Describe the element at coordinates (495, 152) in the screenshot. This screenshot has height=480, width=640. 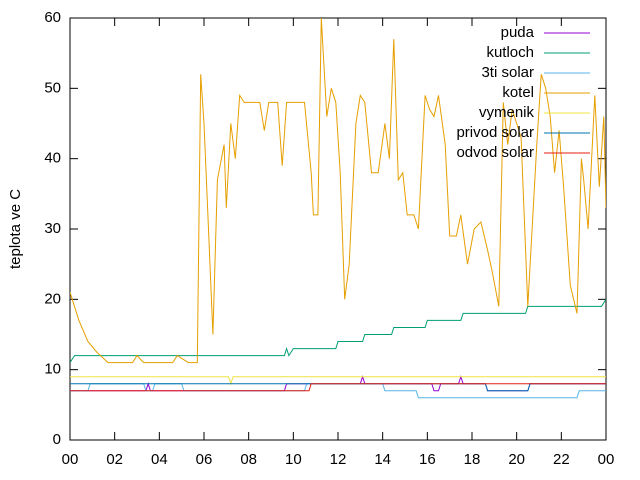
I see `legend-label: odvod solar` at that location.